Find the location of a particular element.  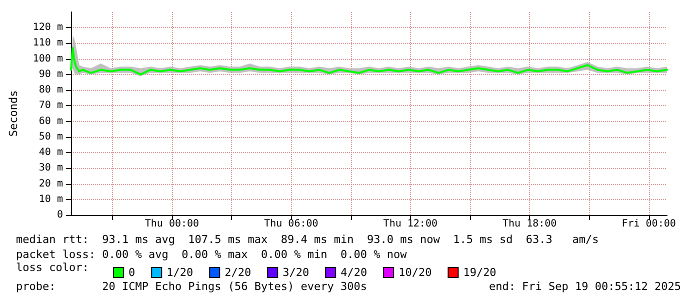

legend-label: 19/20 is located at coordinates (479, 272).